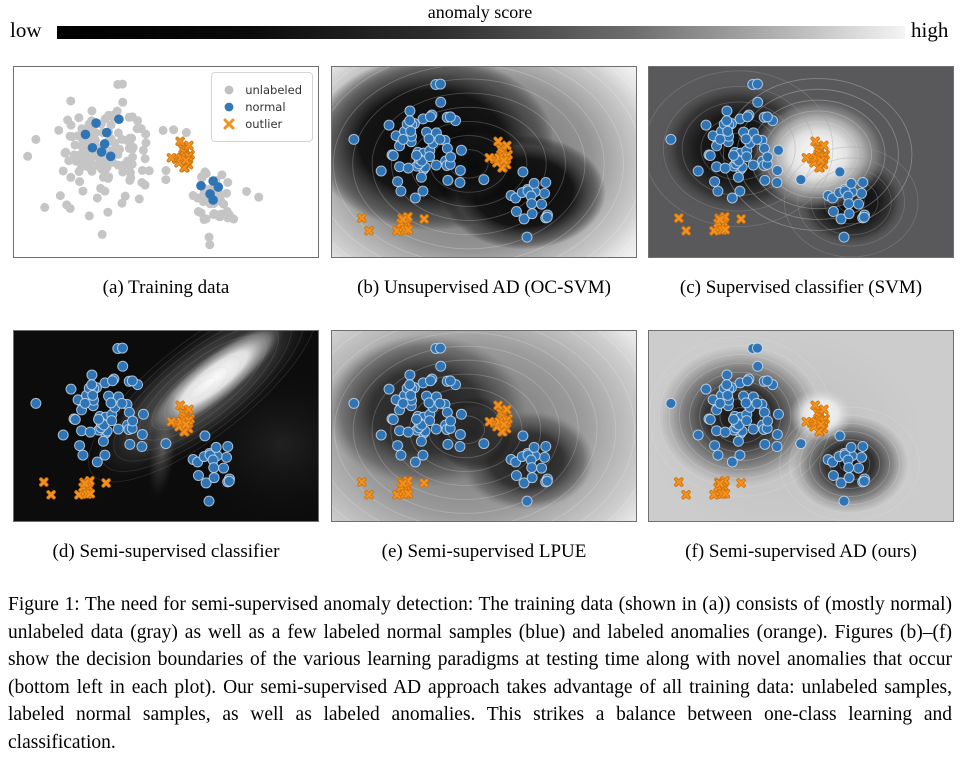  What do you see at coordinates (930, 30) in the screenshot?
I see `colorbar-high-label: high` at bounding box center [930, 30].